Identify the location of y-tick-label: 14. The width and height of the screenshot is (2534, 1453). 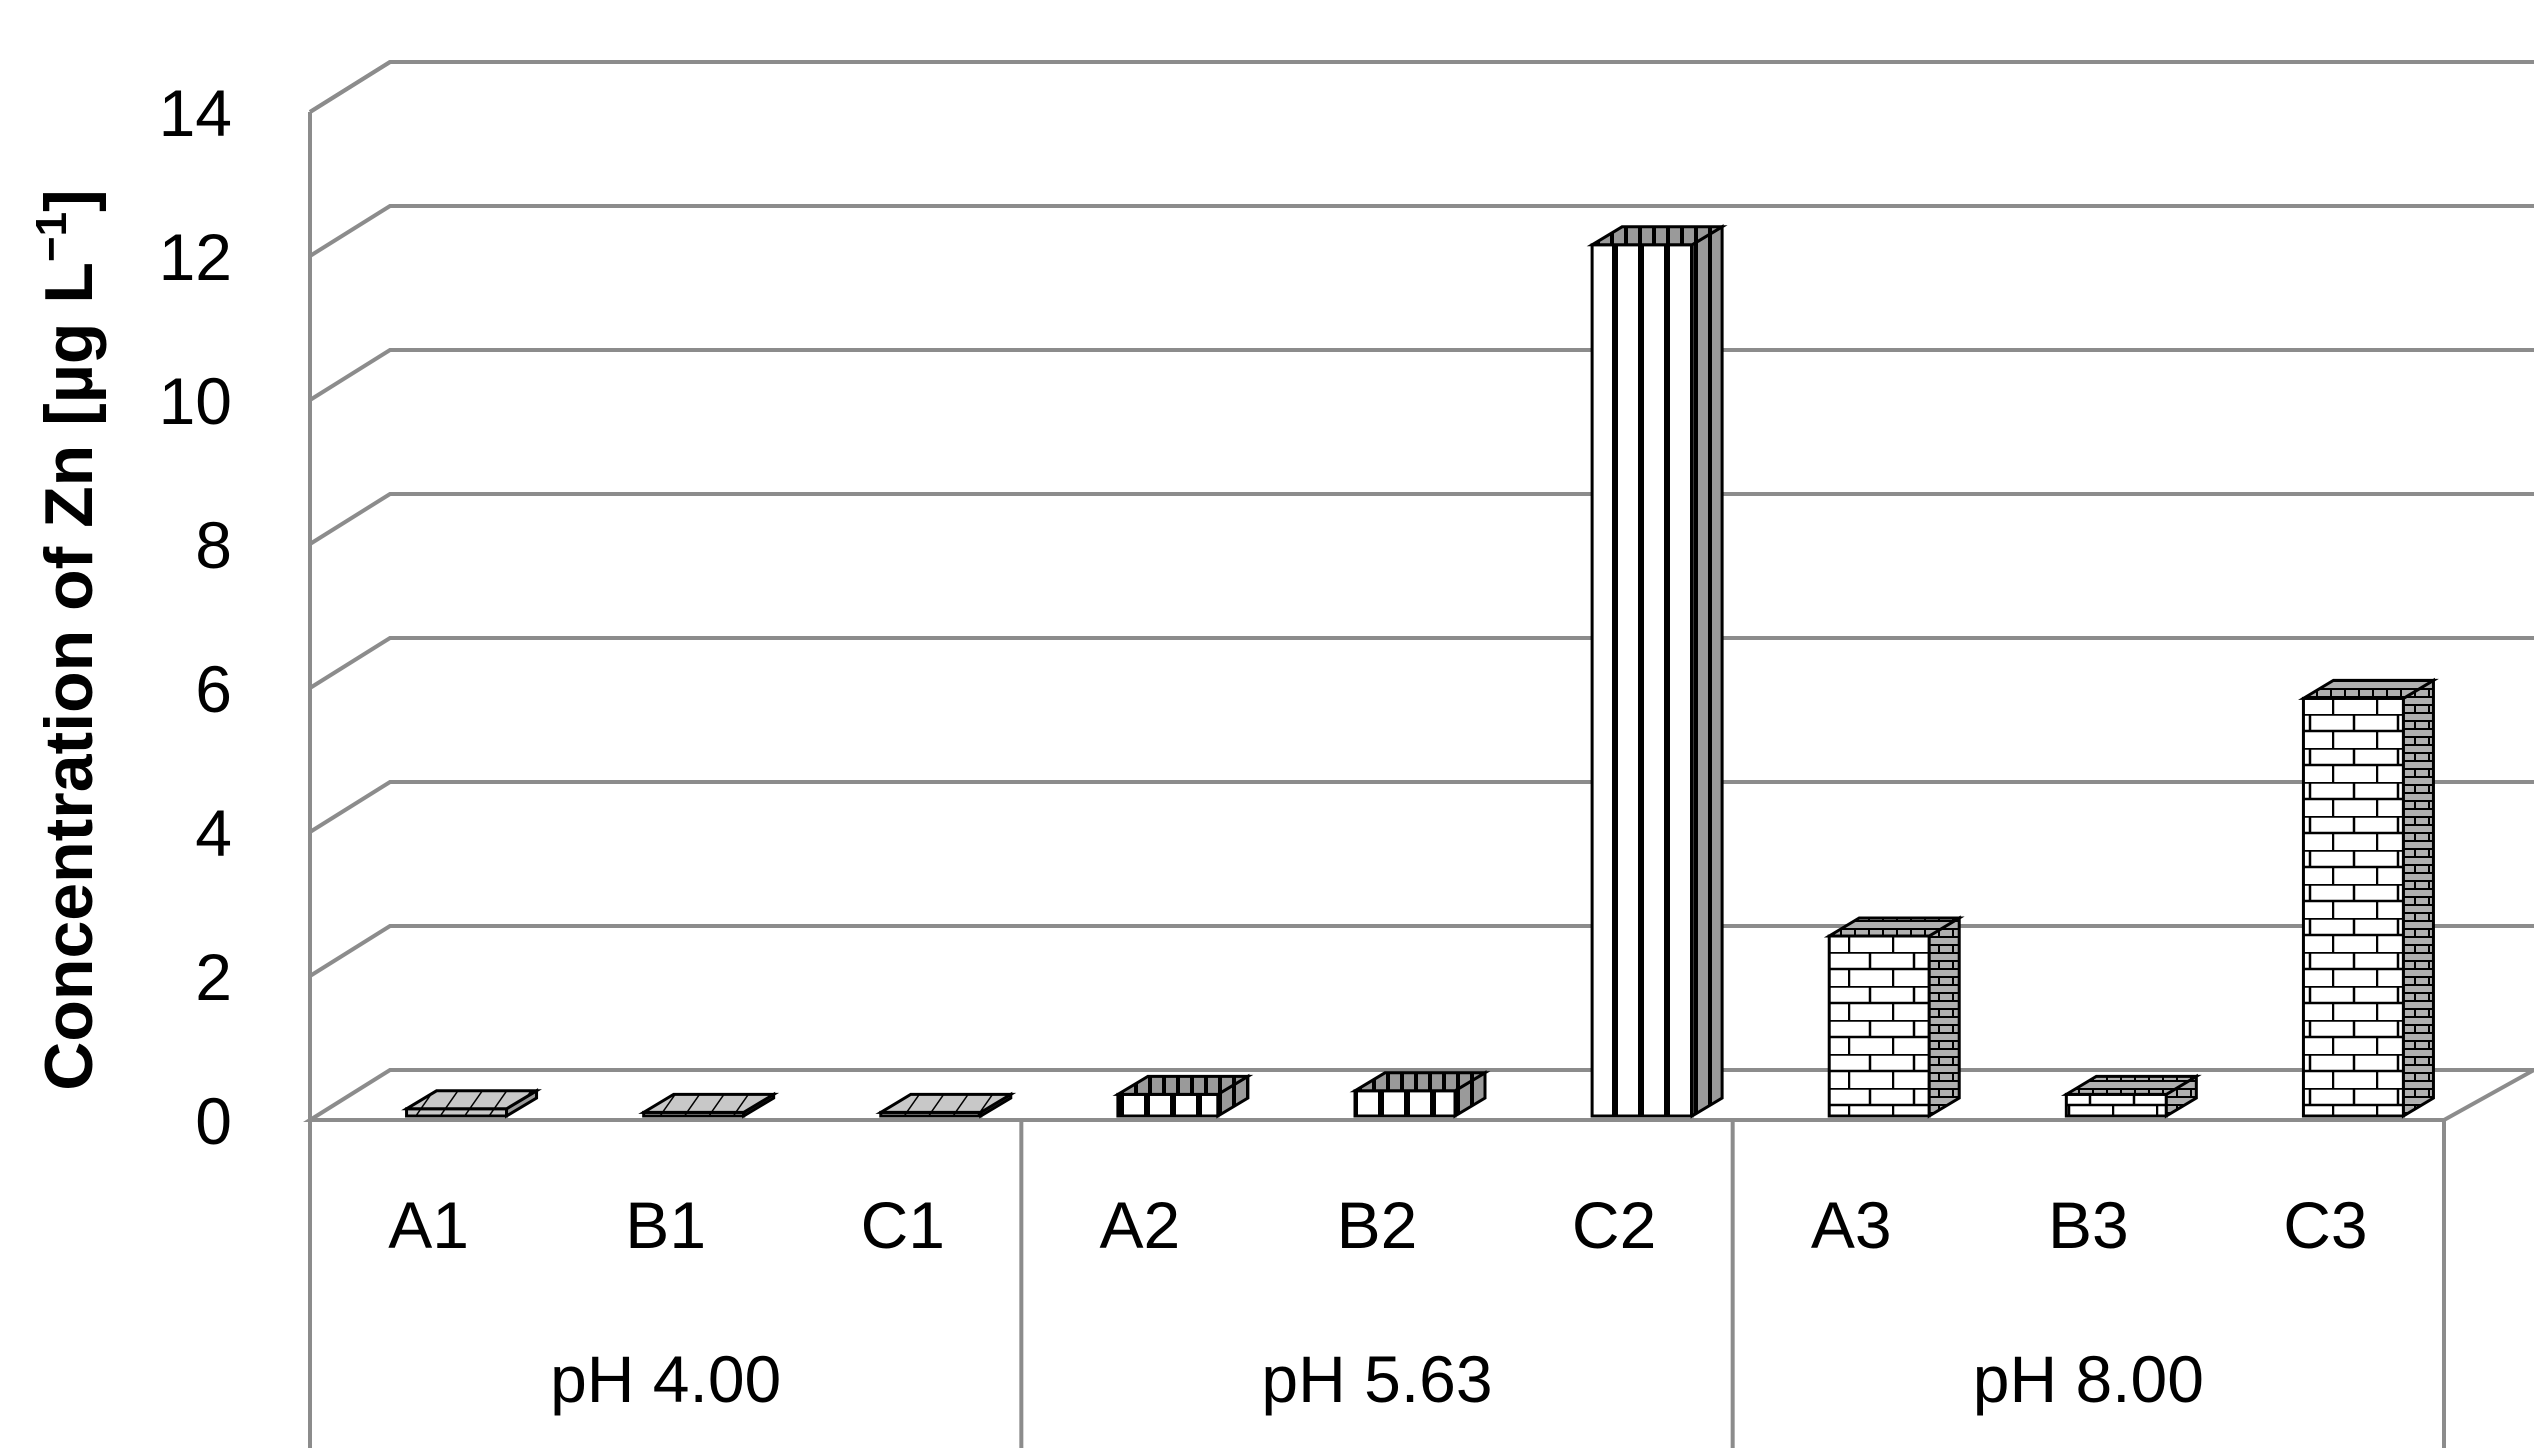
(195, 113).